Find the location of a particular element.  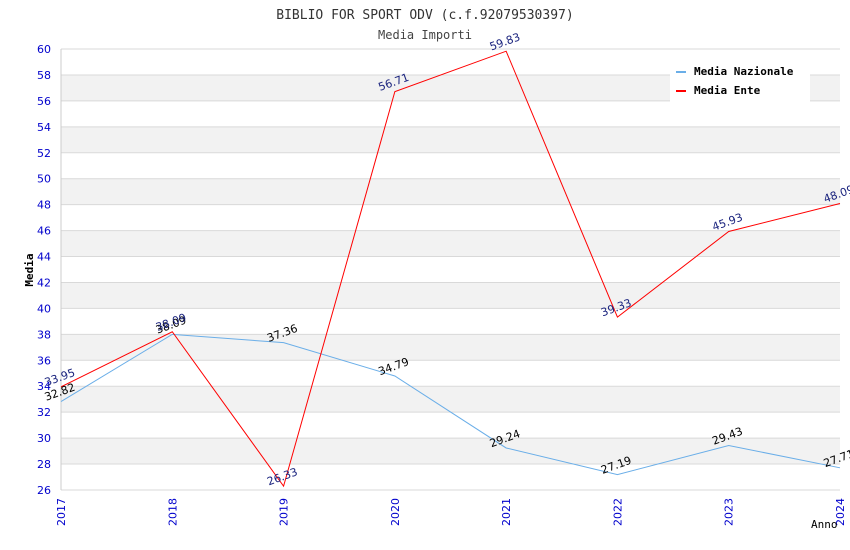

y-tick-label: 32 is located at coordinates (44, 412).